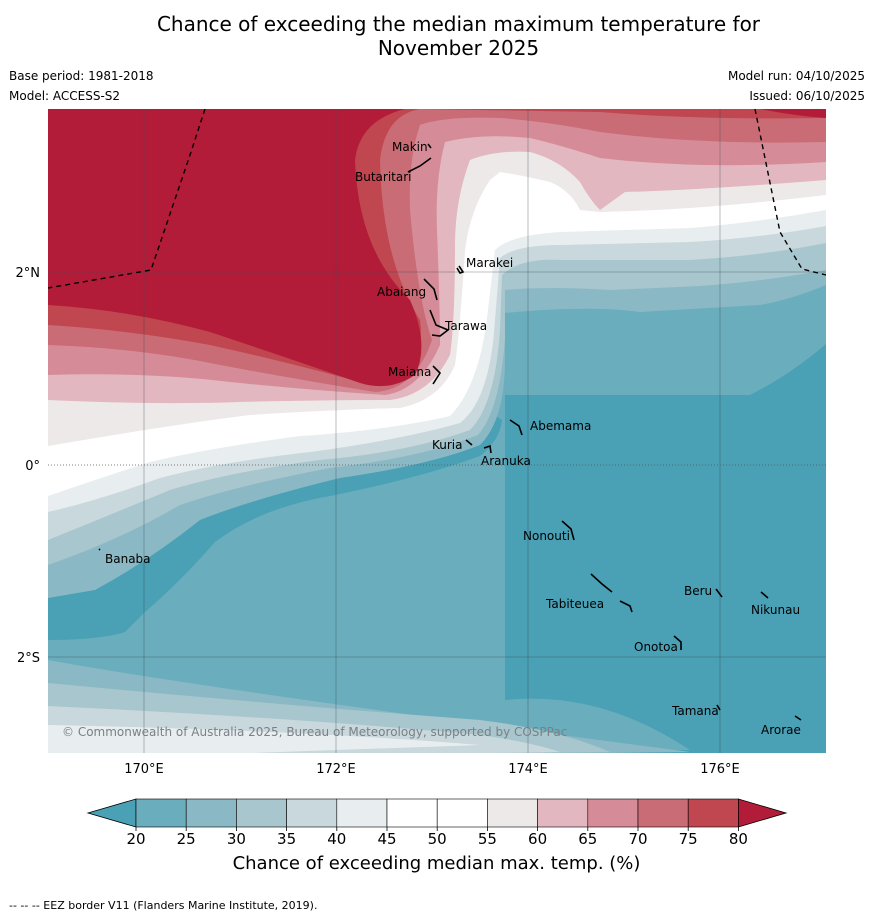 The height and width of the screenshot is (919, 873). Describe the element at coordinates (419, 165) in the screenshot. I see `island-butaritari` at that location.